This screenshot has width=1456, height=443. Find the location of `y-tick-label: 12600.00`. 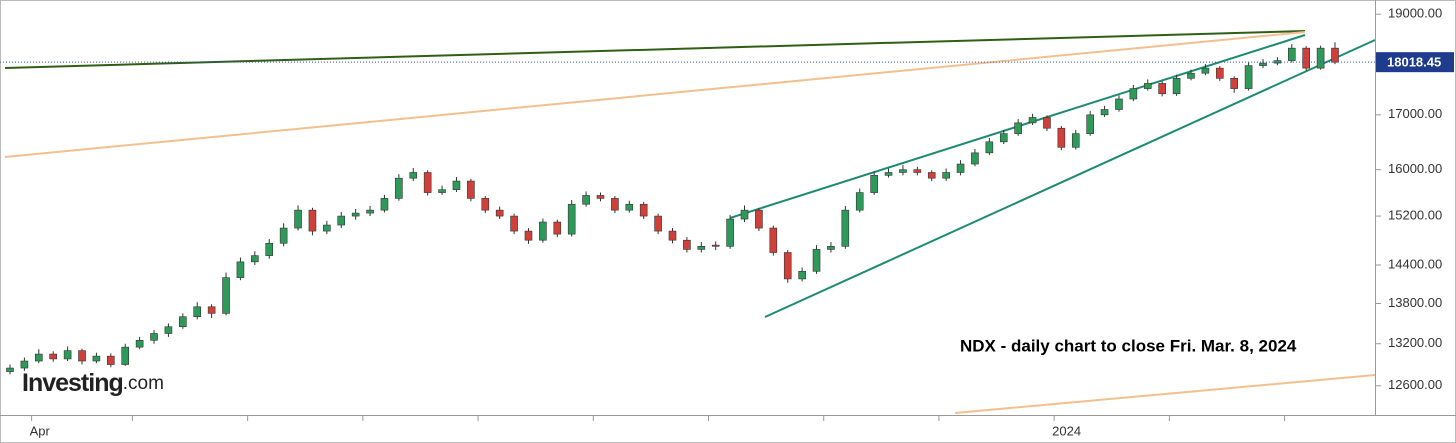

y-tick-label: 12600.00 is located at coordinates (1415, 384).